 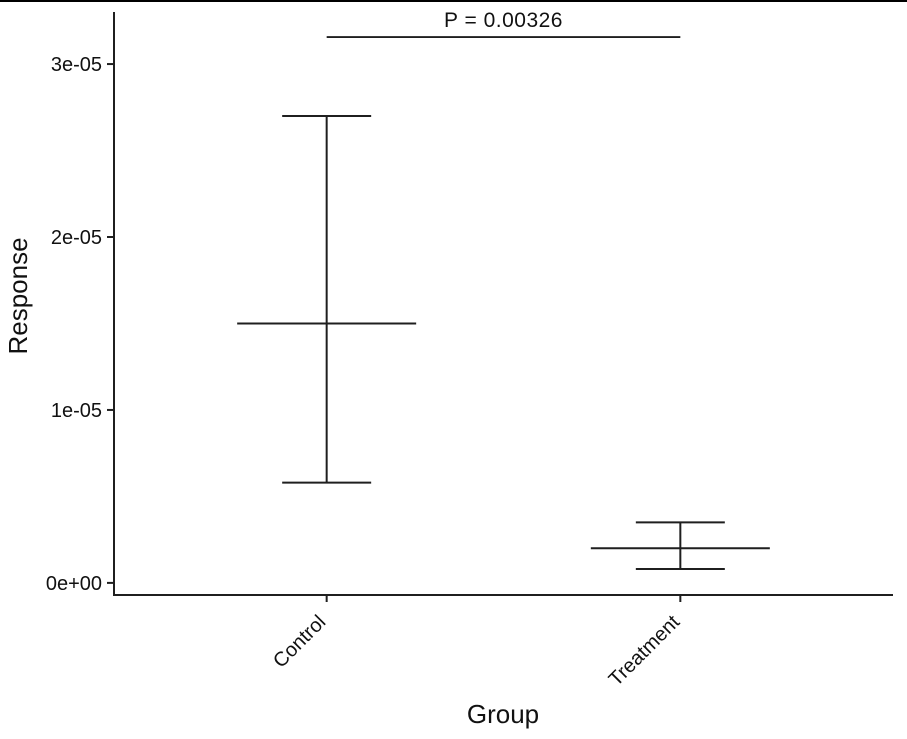 What do you see at coordinates (18, 296) in the screenshot?
I see `y-axis-title: Response` at bounding box center [18, 296].